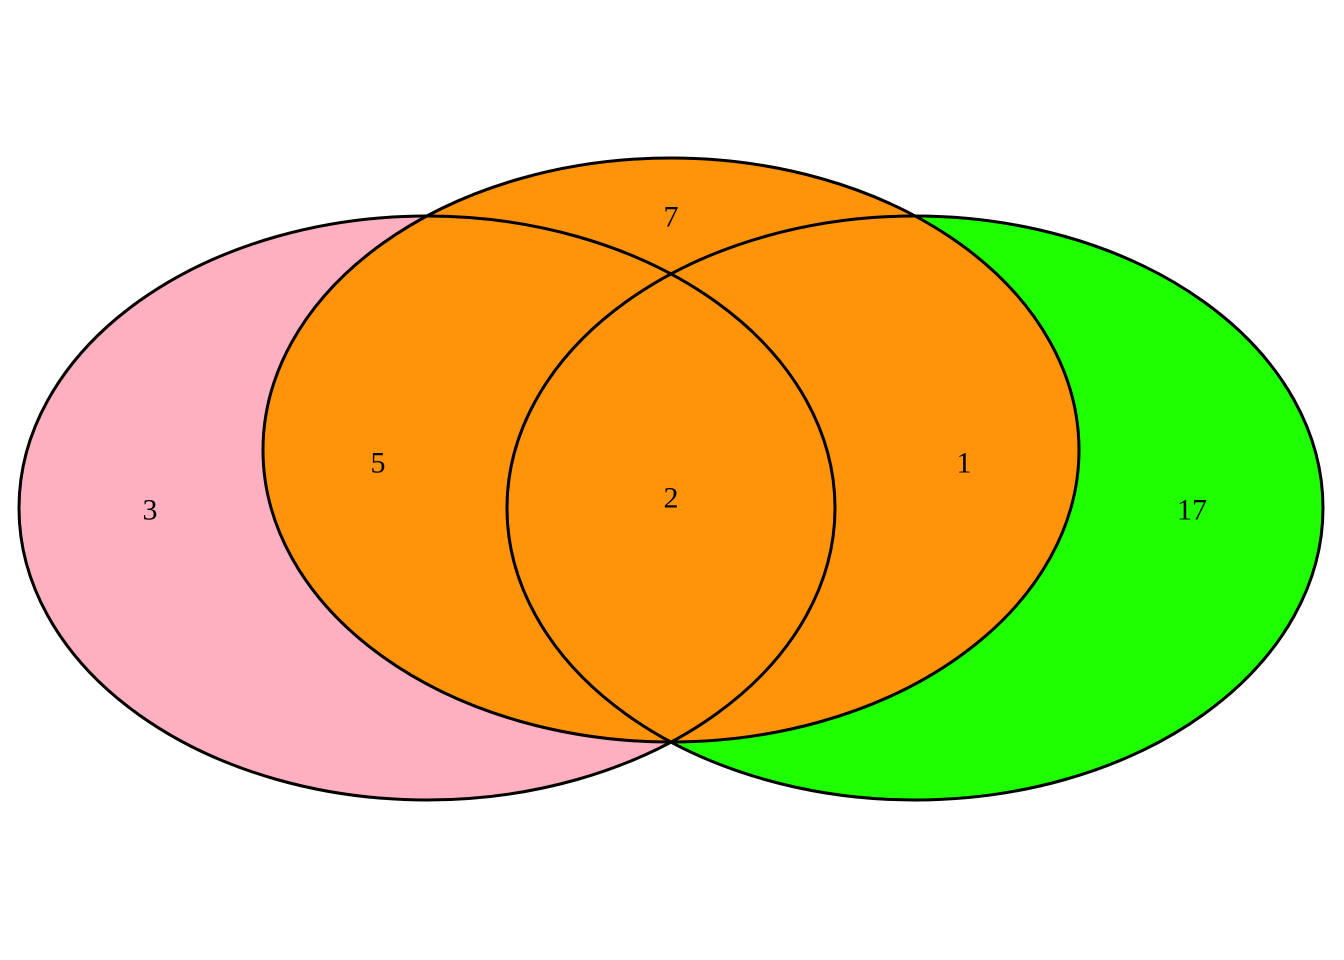  What do you see at coordinates (671, 498) in the screenshot?
I see `label-all-three: 2` at bounding box center [671, 498].